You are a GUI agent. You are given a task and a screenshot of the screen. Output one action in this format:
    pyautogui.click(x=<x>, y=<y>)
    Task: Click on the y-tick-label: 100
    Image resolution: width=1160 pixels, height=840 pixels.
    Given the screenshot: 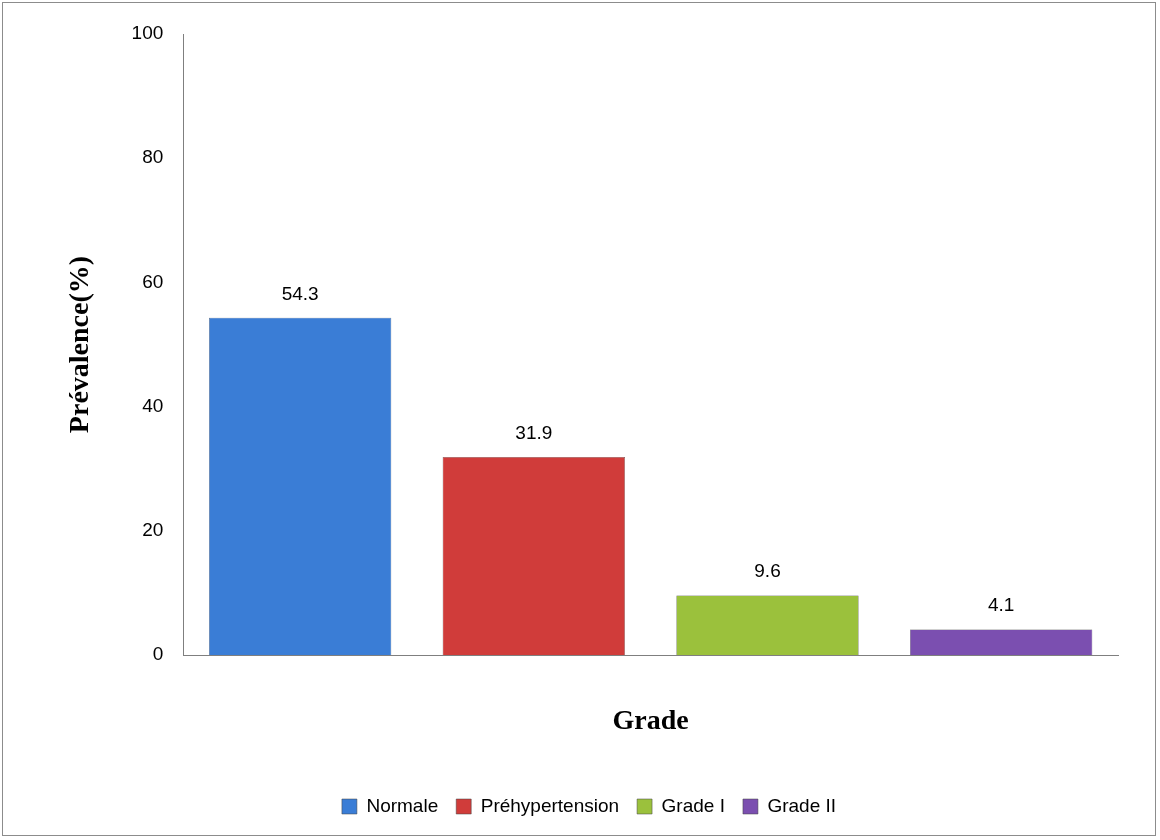 What is the action you would take?
    pyautogui.click(x=147, y=33)
    